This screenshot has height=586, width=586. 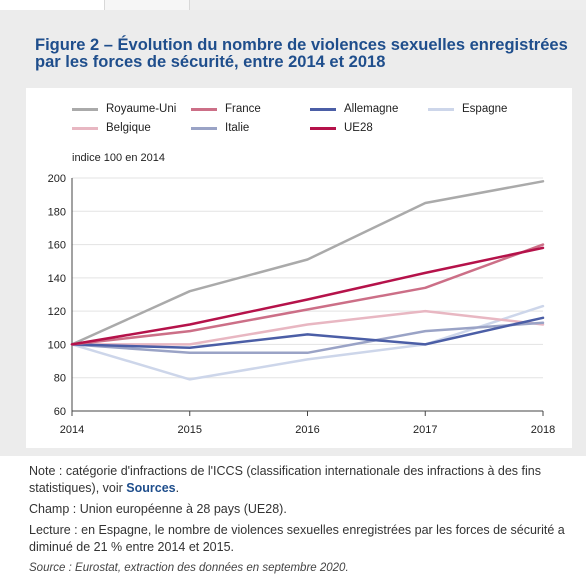 What do you see at coordinates (425, 430) in the screenshot?
I see `x-tick-label: 2017` at bounding box center [425, 430].